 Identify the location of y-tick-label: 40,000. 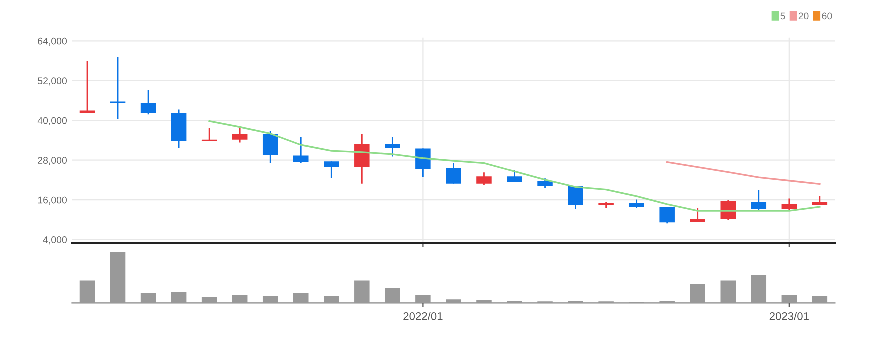
(53, 121).